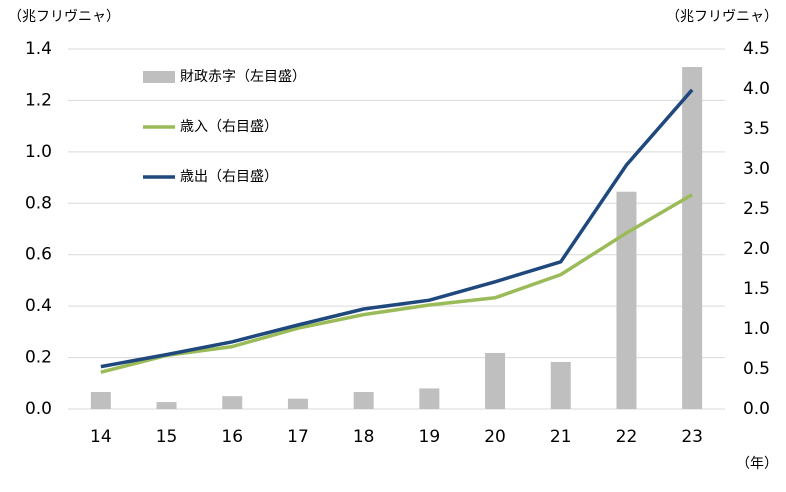  Describe the element at coordinates (756, 209) in the screenshot. I see `y2-tick-label: 2.5` at that location.